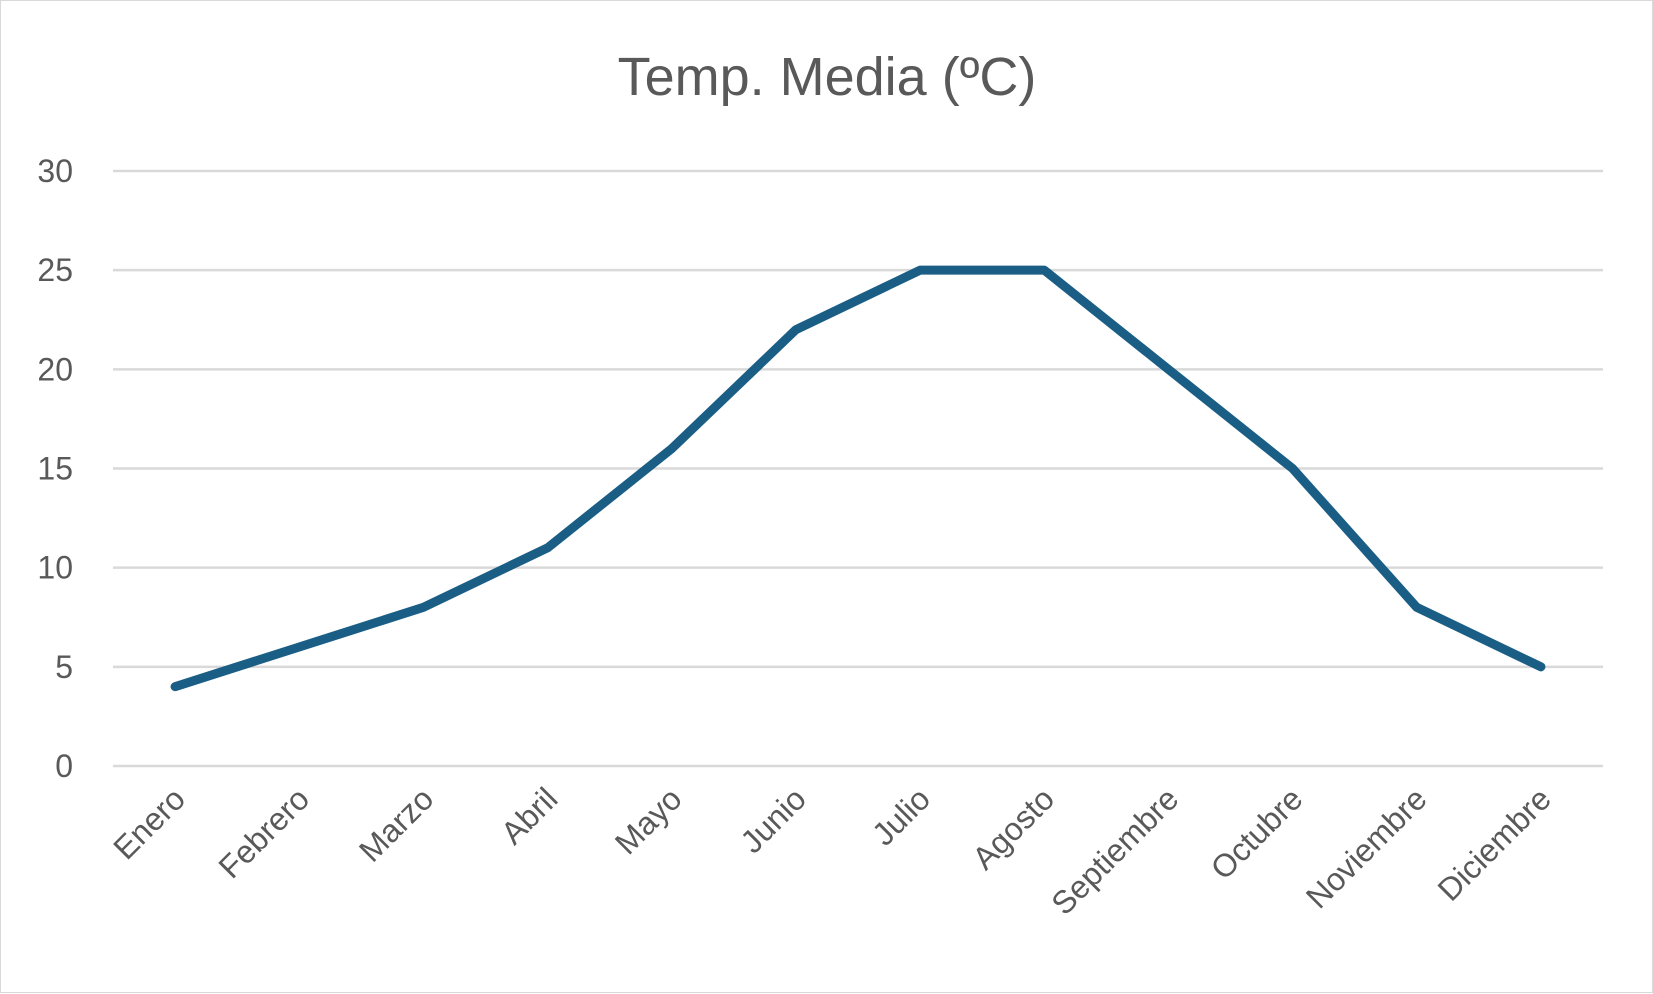 Image resolution: width=1653 pixels, height=994 pixels. What do you see at coordinates (55, 568) in the screenshot?
I see `y-tick-label-10: 10` at bounding box center [55, 568].